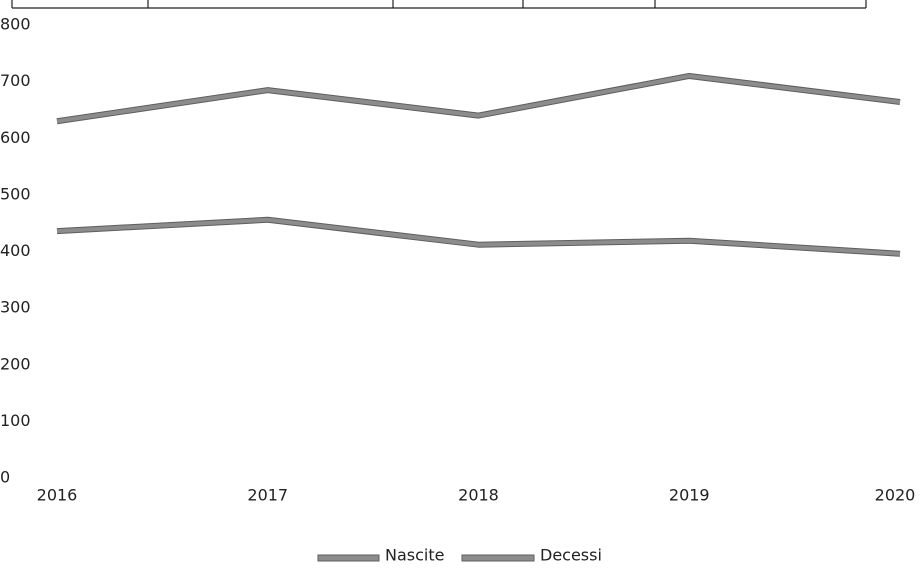 This screenshot has width=923, height=570. Describe the element at coordinates (5, 477) in the screenshot. I see `y-tick-label: 0` at that location.